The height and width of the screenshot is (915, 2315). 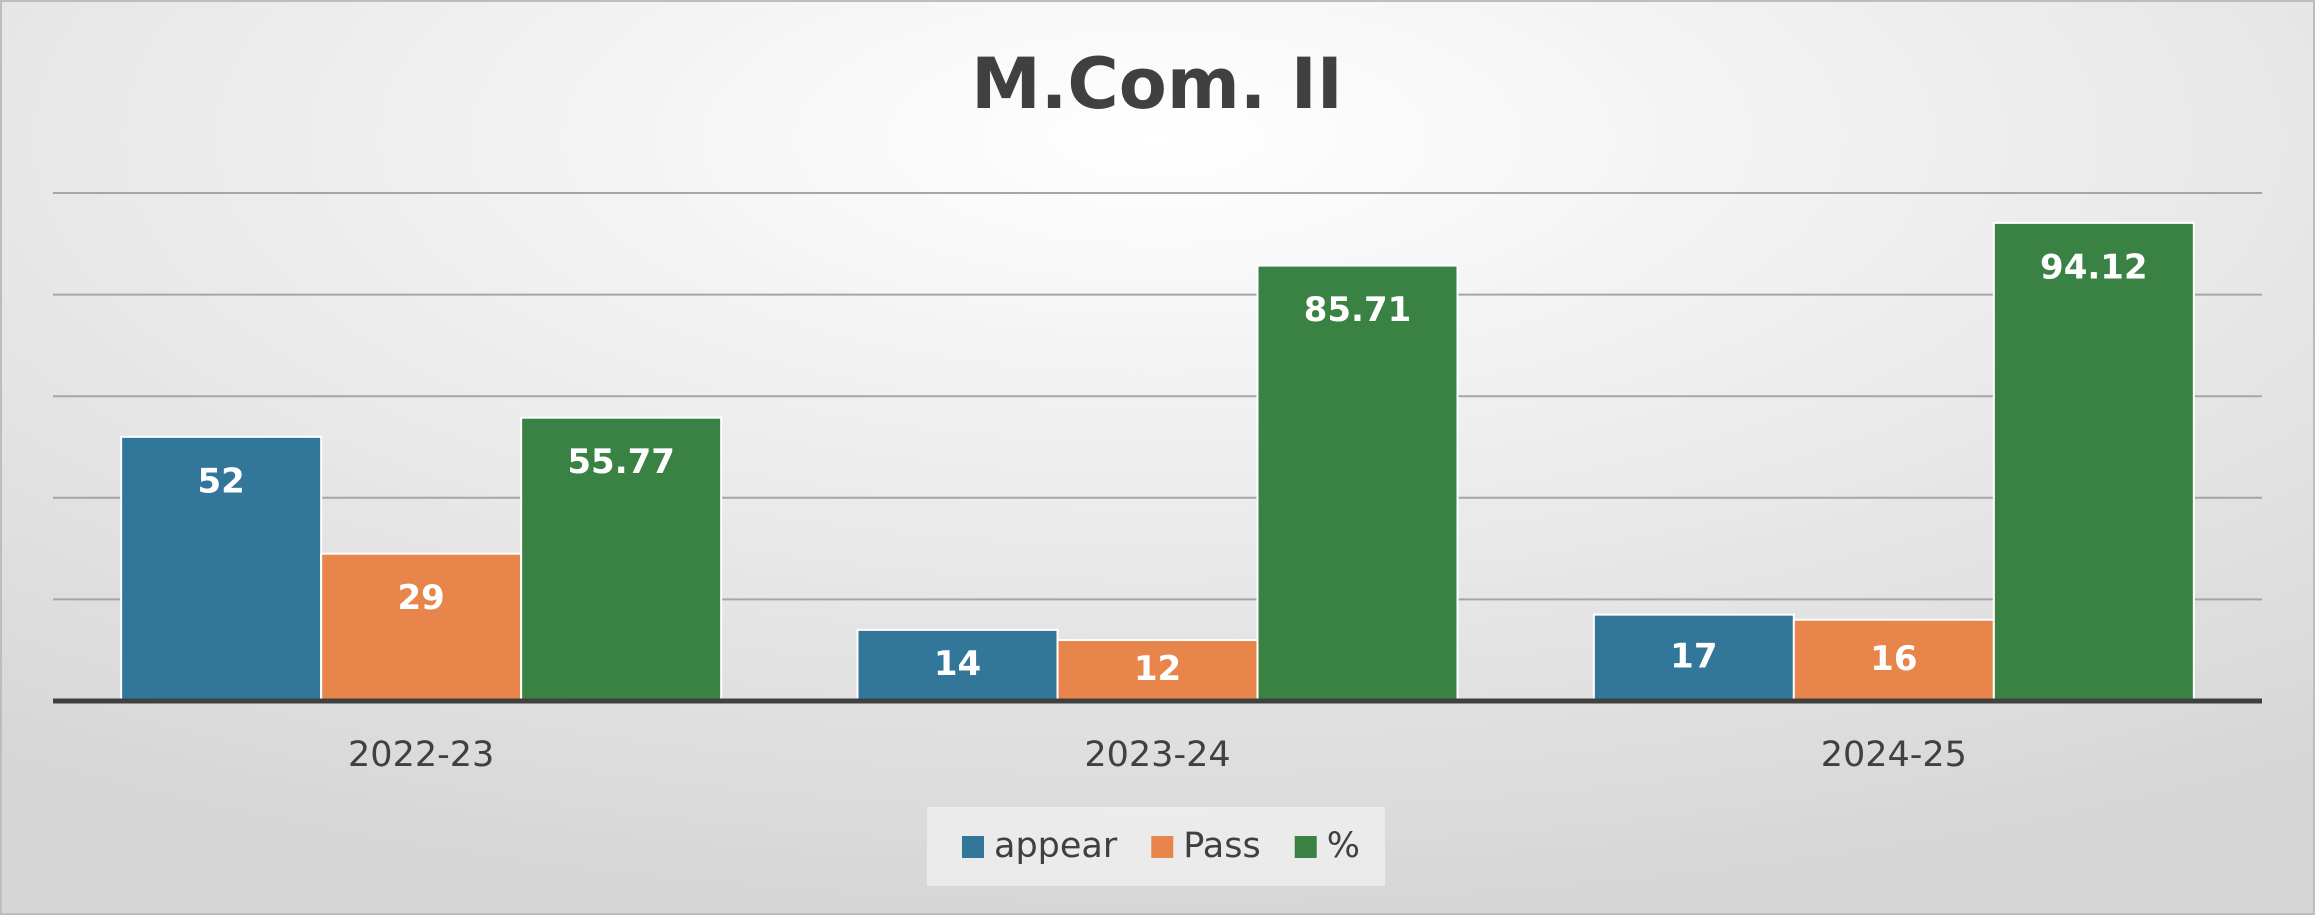 I want to click on data-label: 52, so click(x=221, y=481).